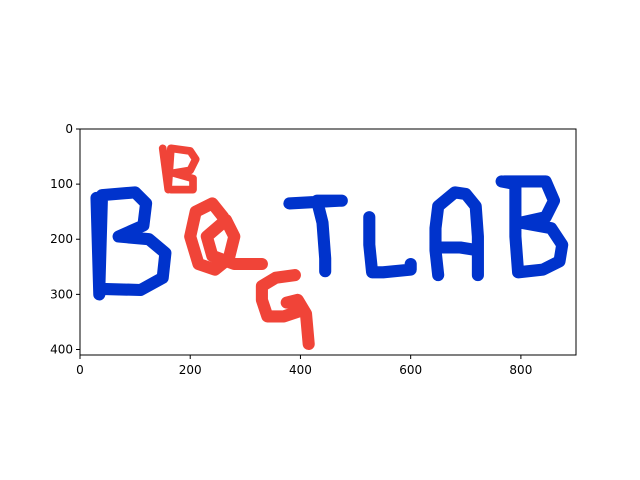 The height and width of the screenshot is (480, 640). What do you see at coordinates (69, 129) in the screenshot?
I see `y-tick-label: 0` at bounding box center [69, 129].